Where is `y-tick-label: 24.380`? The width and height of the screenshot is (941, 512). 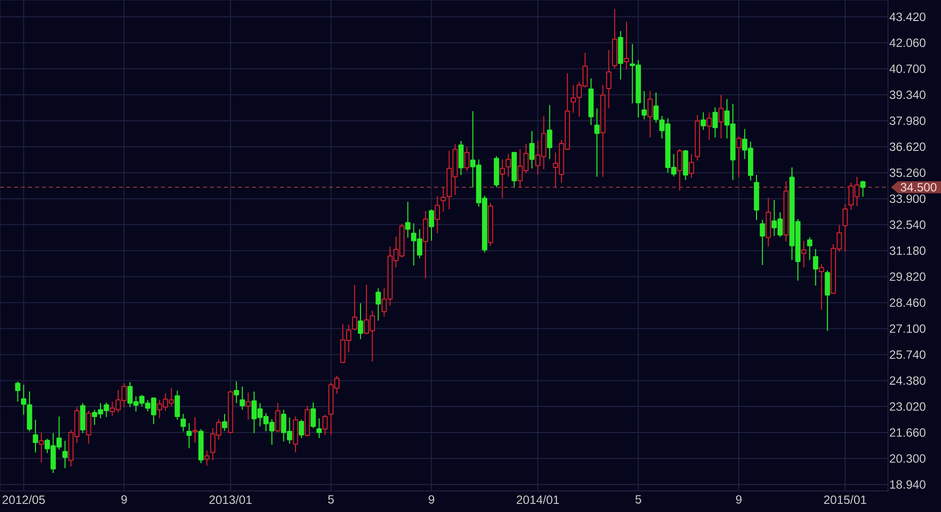 y-tick-label: 24.380 is located at coordinates (908, 380).